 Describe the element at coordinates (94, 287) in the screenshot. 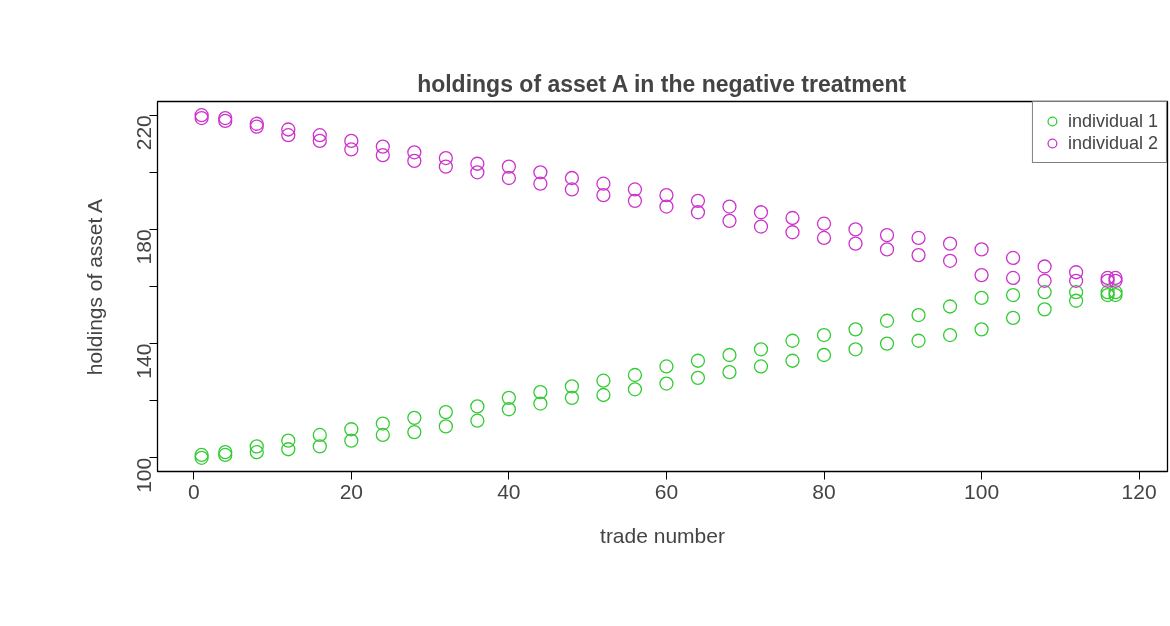

I see `y-axis-title: holdings of asset A` at that location.